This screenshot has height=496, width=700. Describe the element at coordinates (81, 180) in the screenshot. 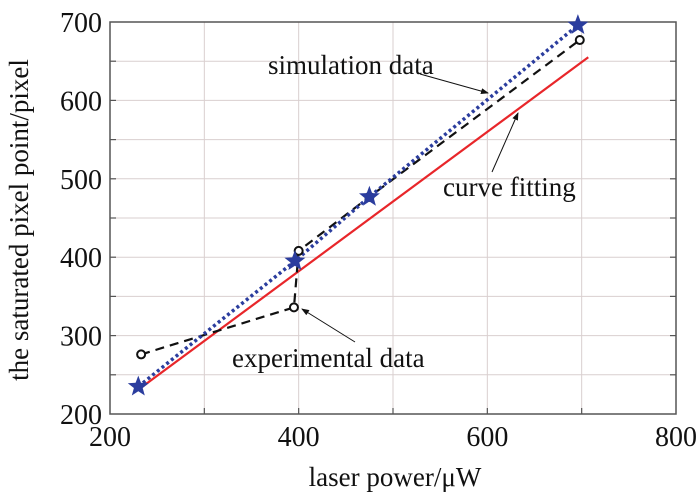

I see `y-tick-label: 500` at that location.